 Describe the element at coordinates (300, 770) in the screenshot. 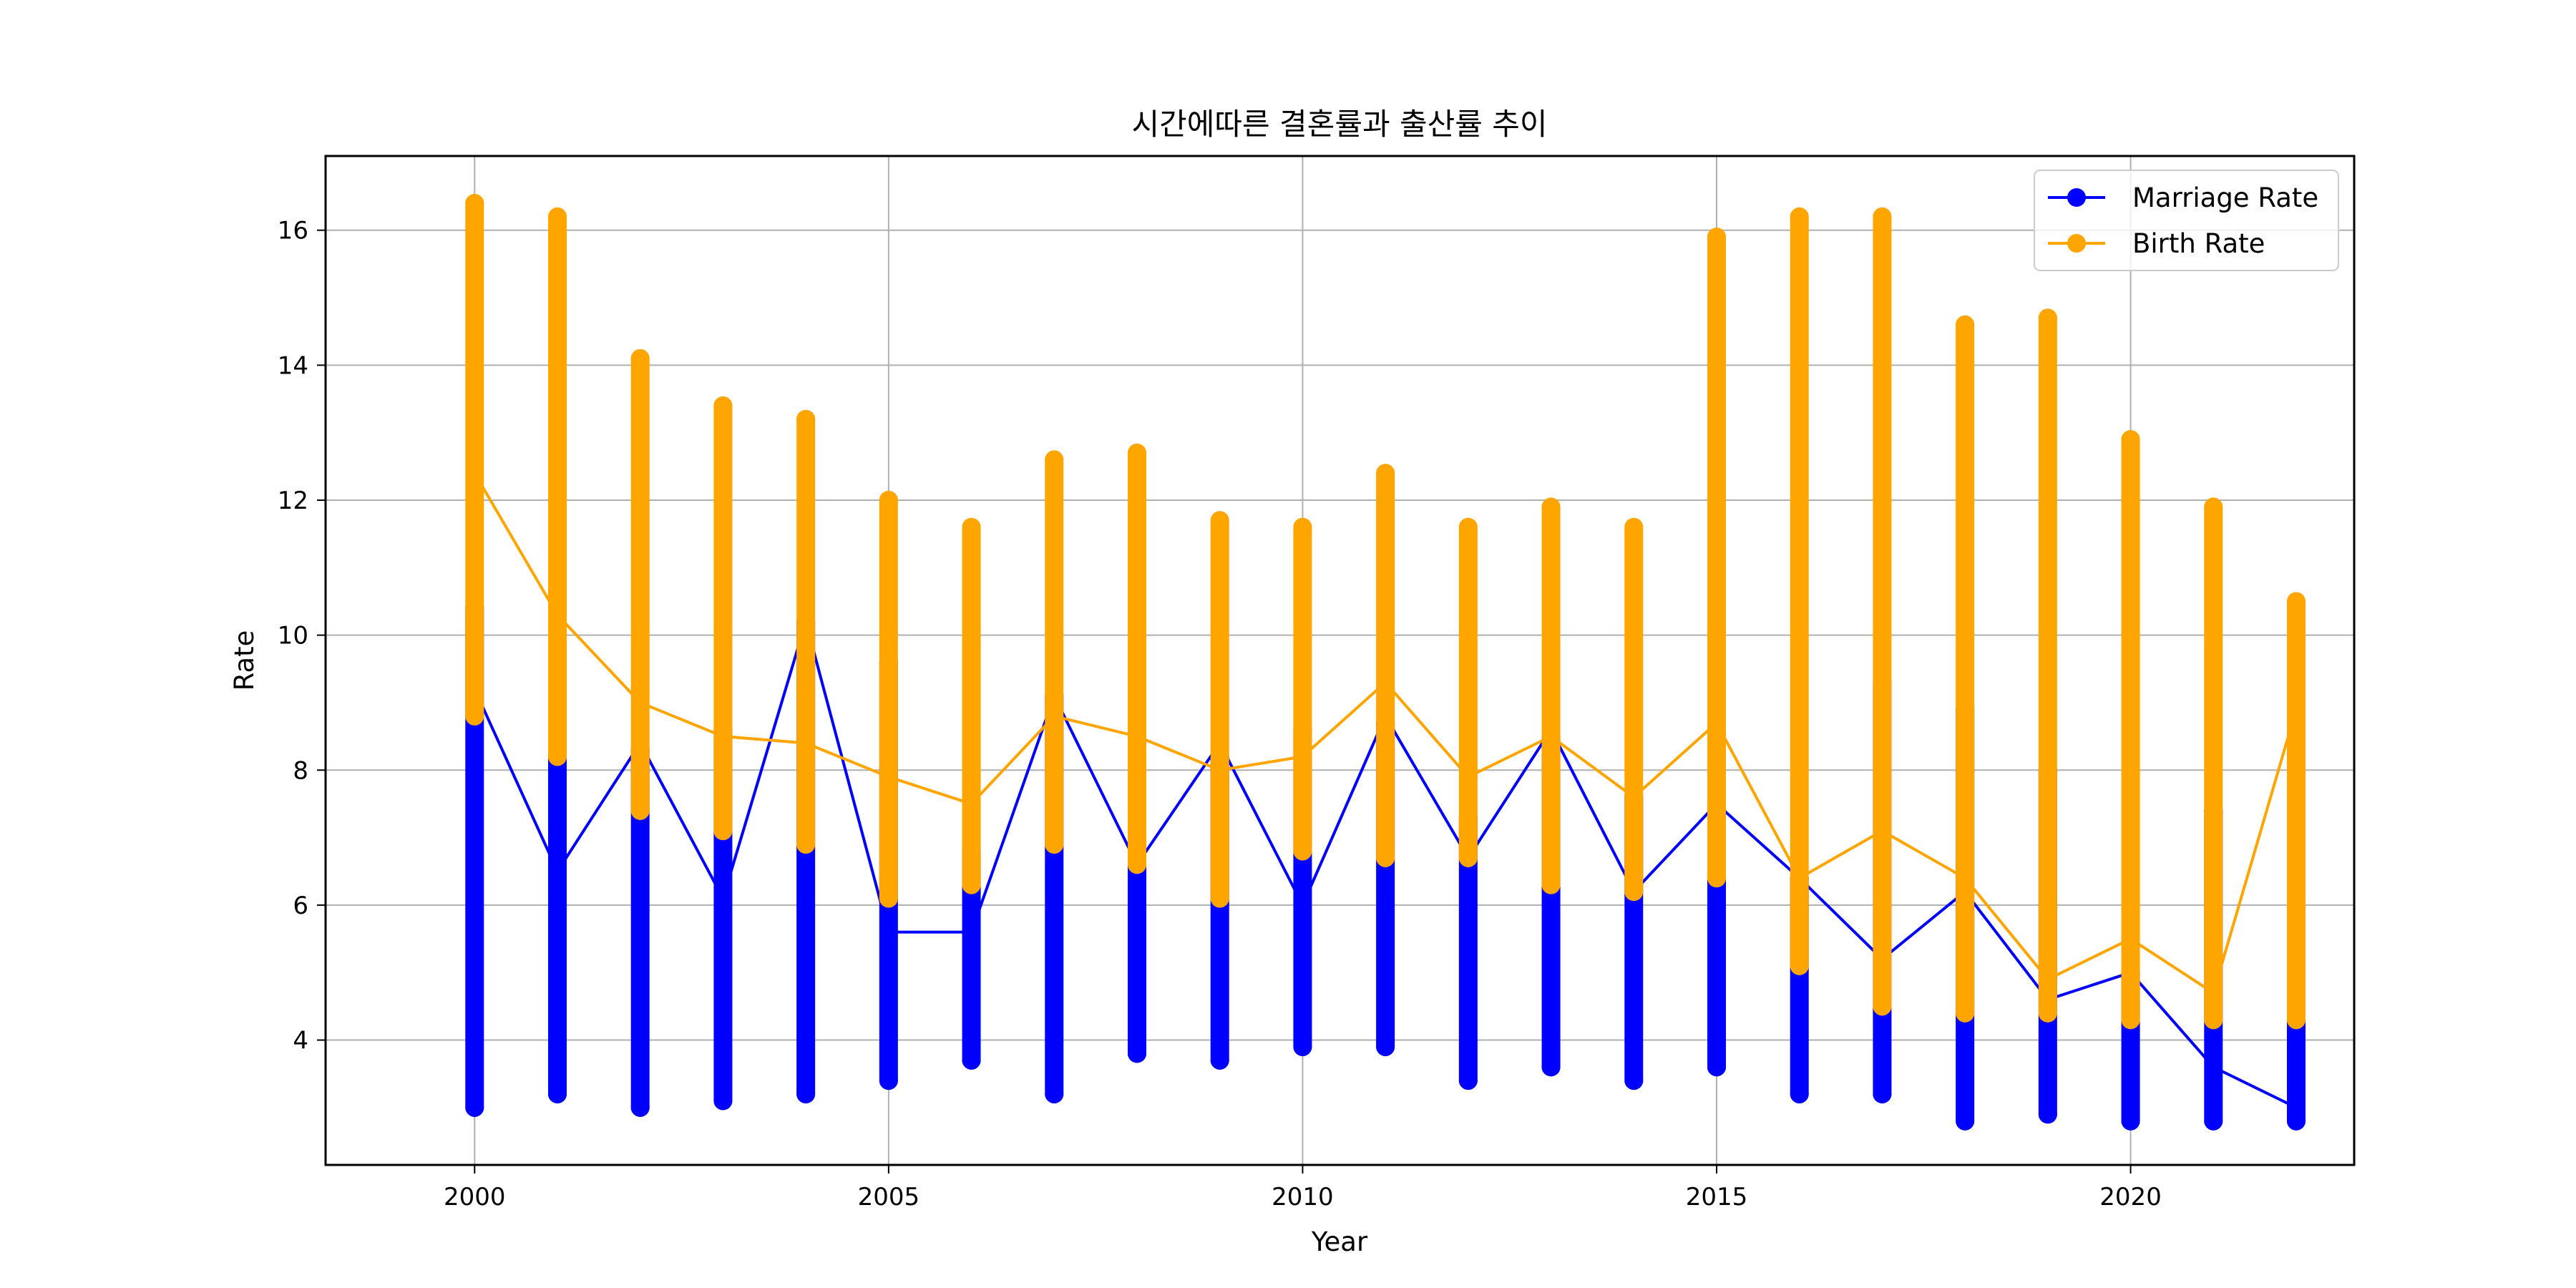

I see `y-tick-label: 8` at that location.